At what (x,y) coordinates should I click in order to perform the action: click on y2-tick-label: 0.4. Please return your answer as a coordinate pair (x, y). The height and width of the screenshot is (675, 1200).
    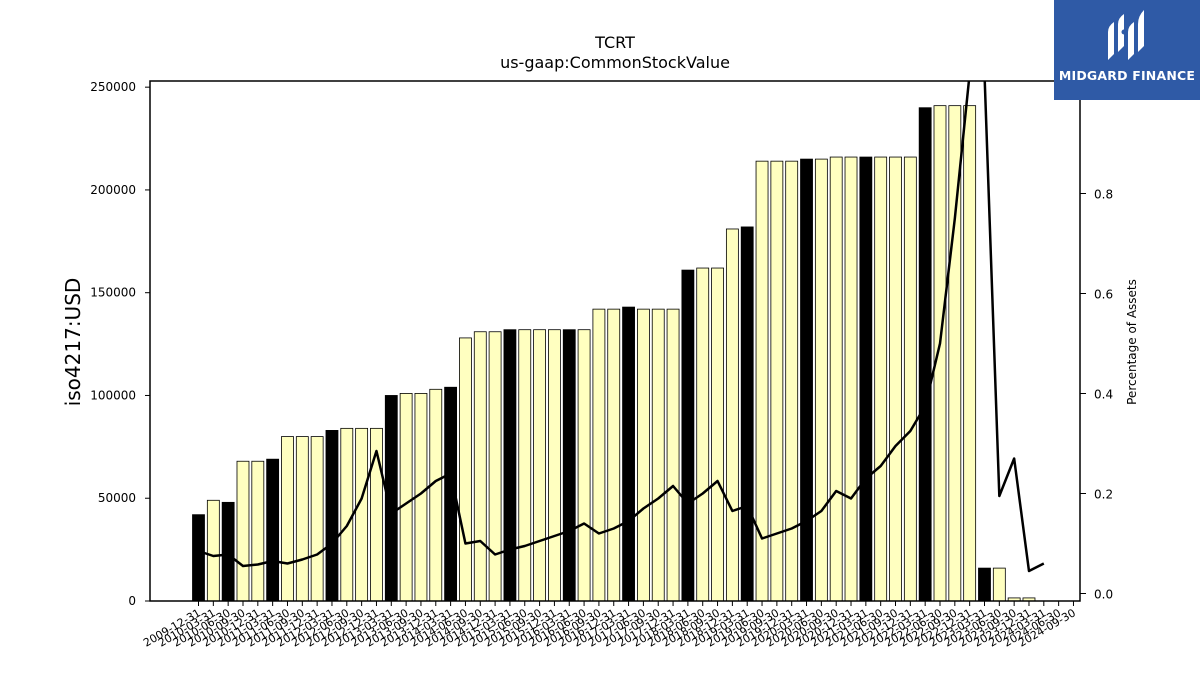
    Looking at the image, I should click on (1103, 395).